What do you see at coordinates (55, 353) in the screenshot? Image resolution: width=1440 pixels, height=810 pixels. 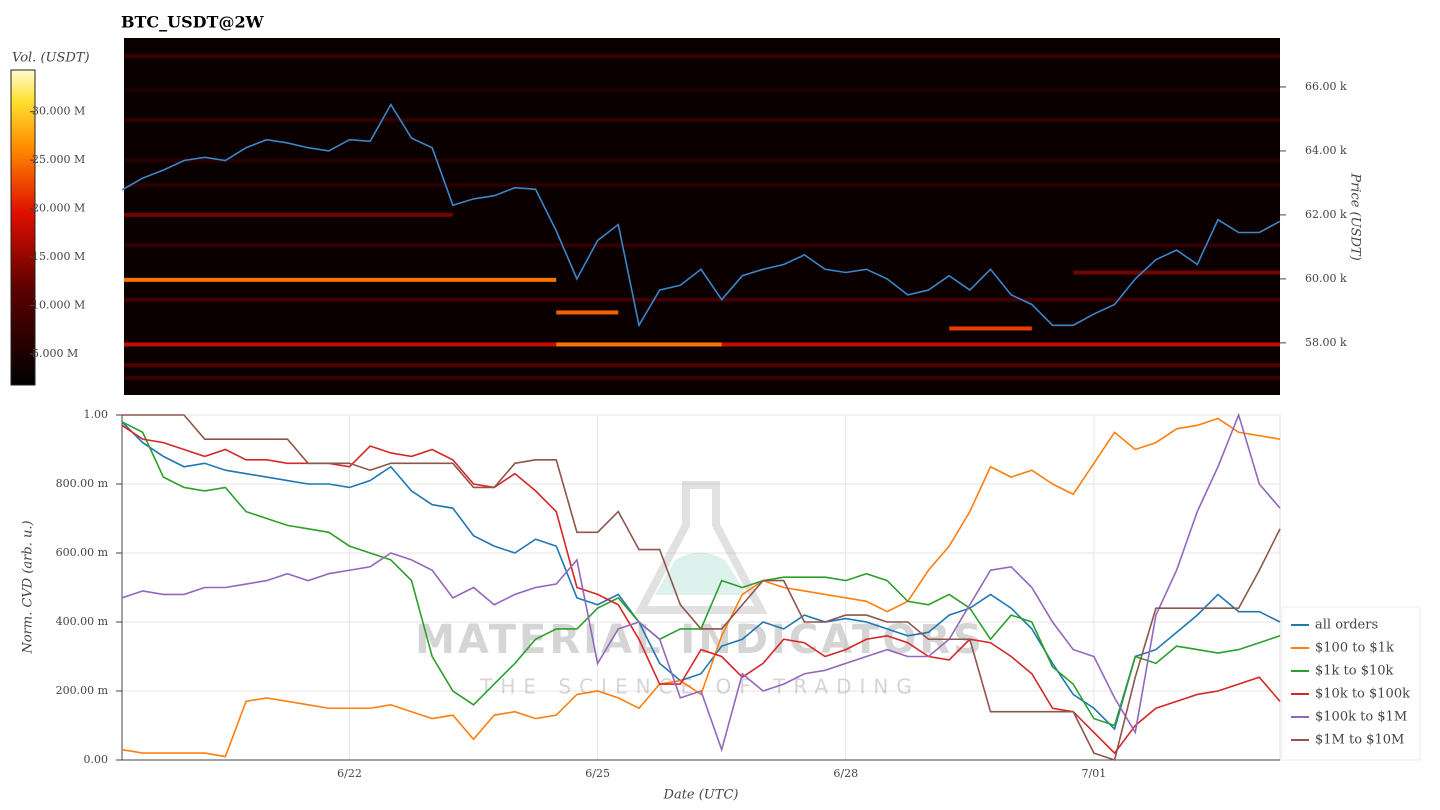 I see `colorbar-tick-label: 5.000 M` at bounding box center [55, 353].